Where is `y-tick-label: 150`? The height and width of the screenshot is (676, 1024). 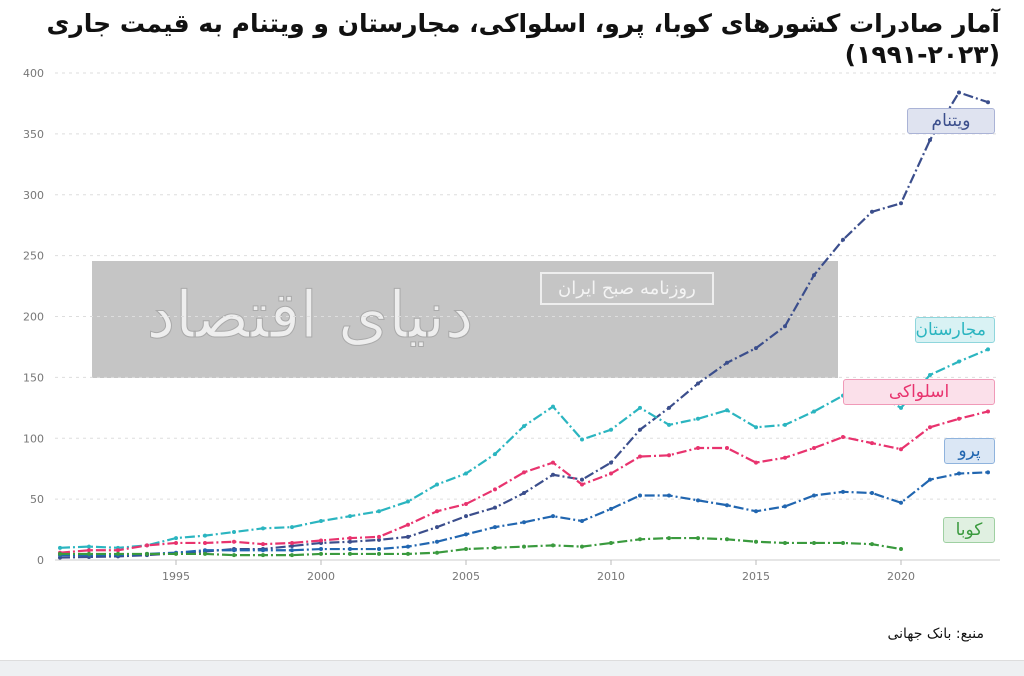 y-tick-label: 150 is located at coordinates (33, 377).